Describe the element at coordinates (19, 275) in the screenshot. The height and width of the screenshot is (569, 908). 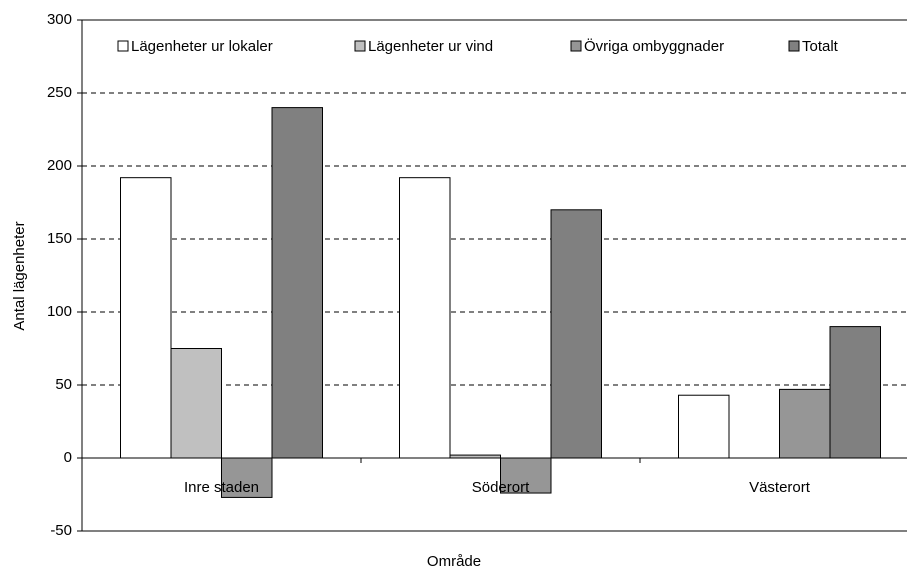
I see `y-axis-label: Antal lägenheter` at that location.